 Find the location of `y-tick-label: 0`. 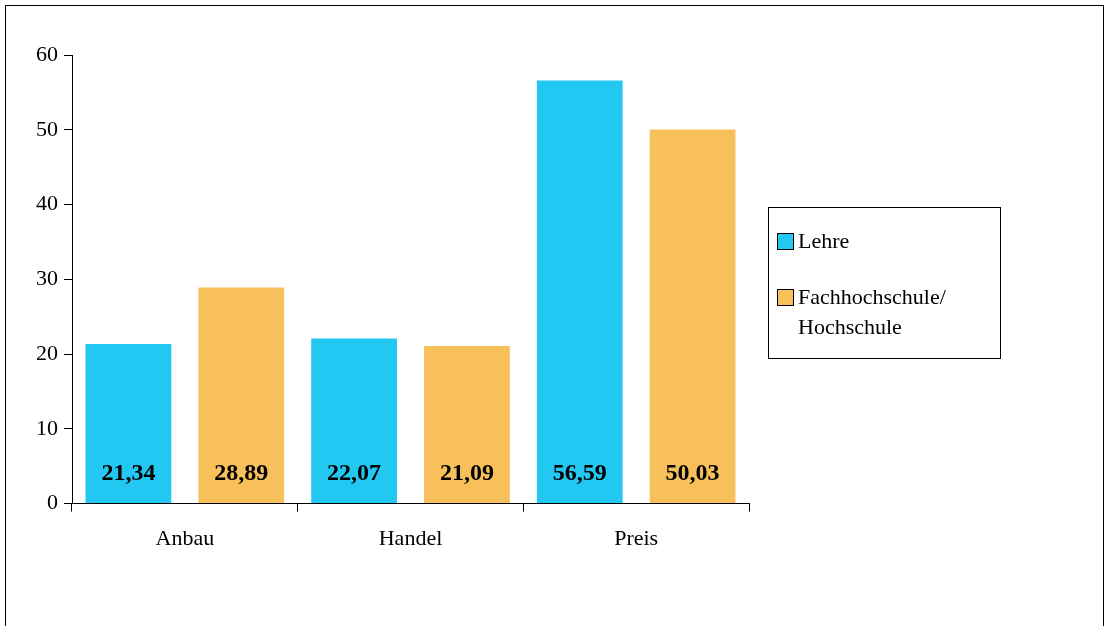

y-tick-label: 0 is located at coordinates (52, 502).